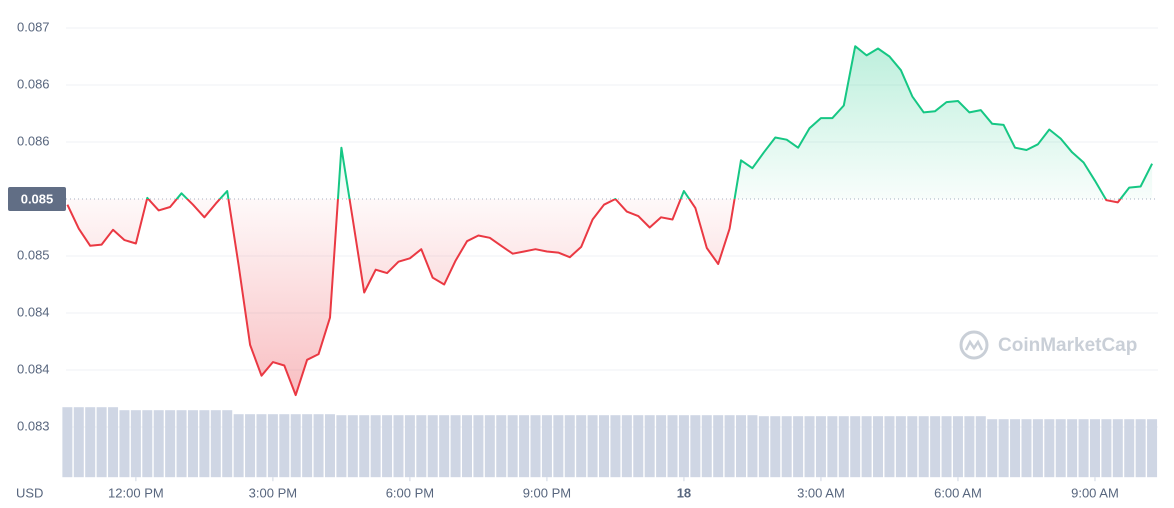 The width and height of the screenshot is (1174, 508). I want to click on reference-badge-box, so click(37, 199).